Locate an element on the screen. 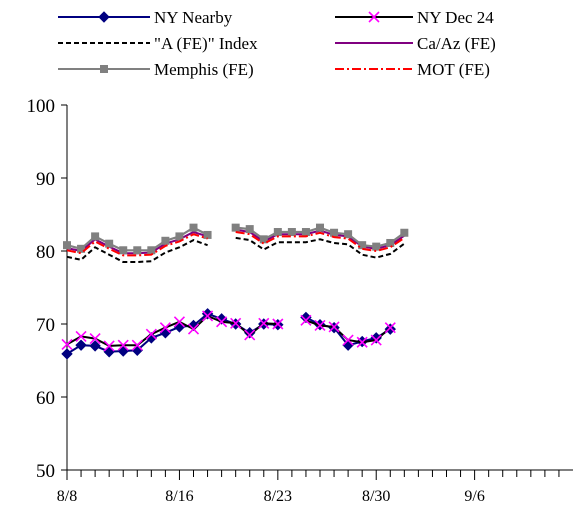 The width and height of the screenshot is (573, 510). ny-dec-24-point-8-23-stroke-b is located at coordinates (278, 324).